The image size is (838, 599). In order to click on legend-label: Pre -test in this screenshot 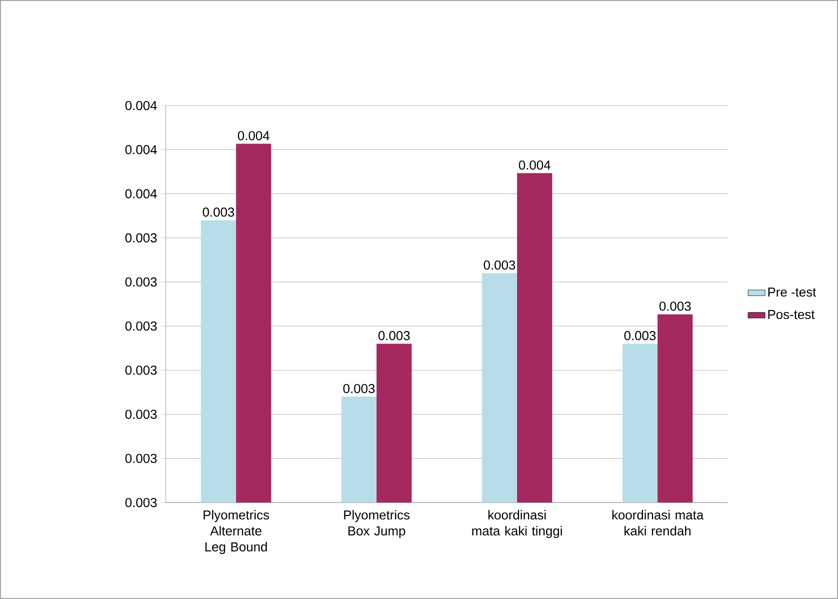, I will do `click(792, 292)`.